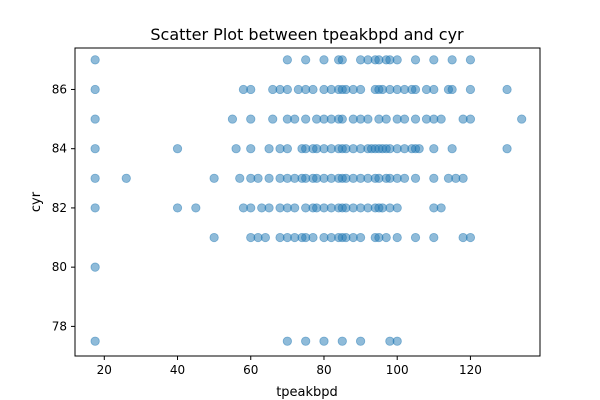  I want to click on x-axis-ticks: 20 40 60 80 100 120, so click(289, 366).